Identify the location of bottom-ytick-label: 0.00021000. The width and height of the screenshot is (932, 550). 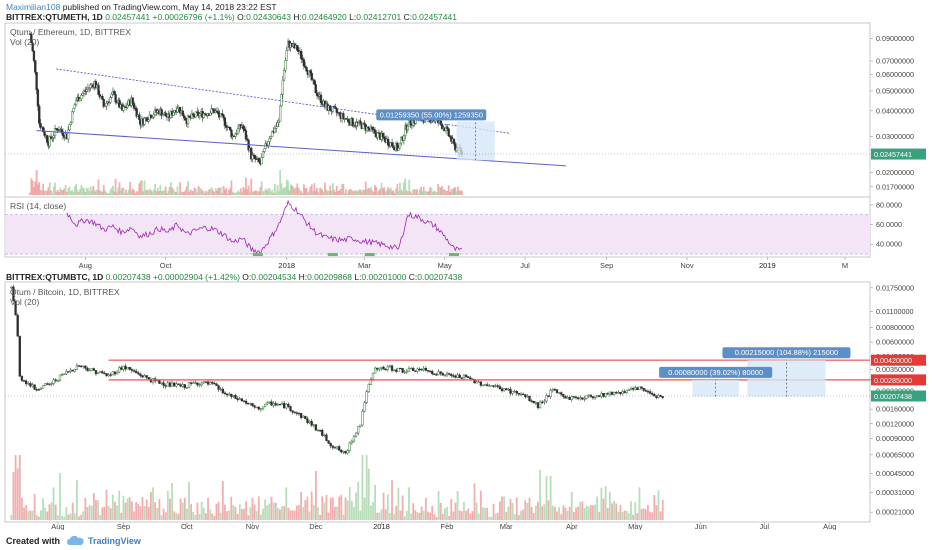
(895, 512).